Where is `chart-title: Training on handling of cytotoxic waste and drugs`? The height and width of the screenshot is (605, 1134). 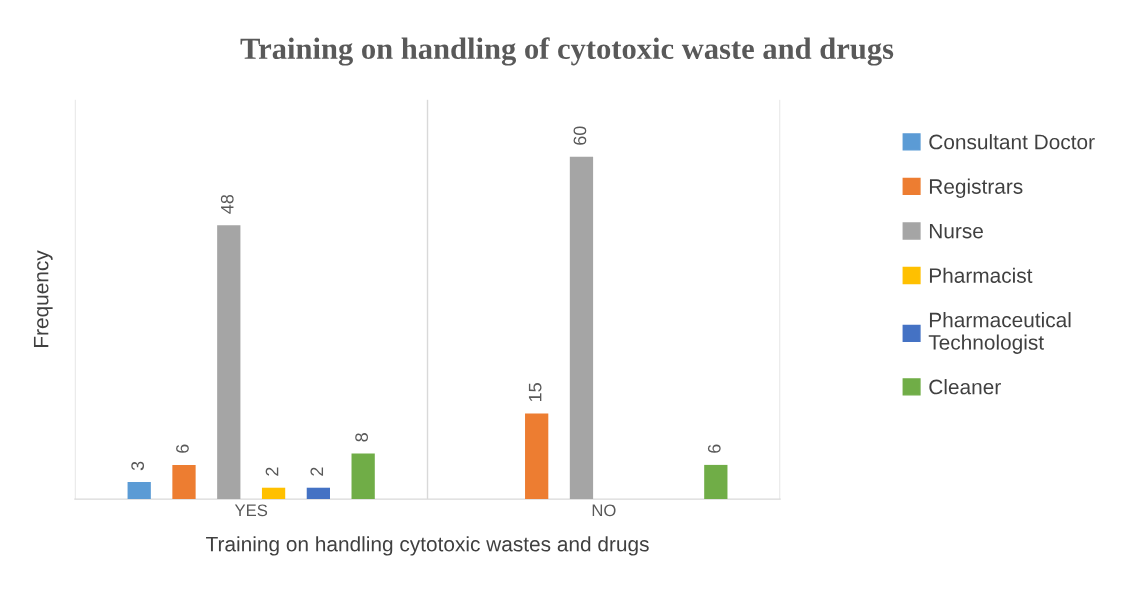
chart-title: Training on handling of cytotoxic waste and drugs is located at coordinates (567, 51).